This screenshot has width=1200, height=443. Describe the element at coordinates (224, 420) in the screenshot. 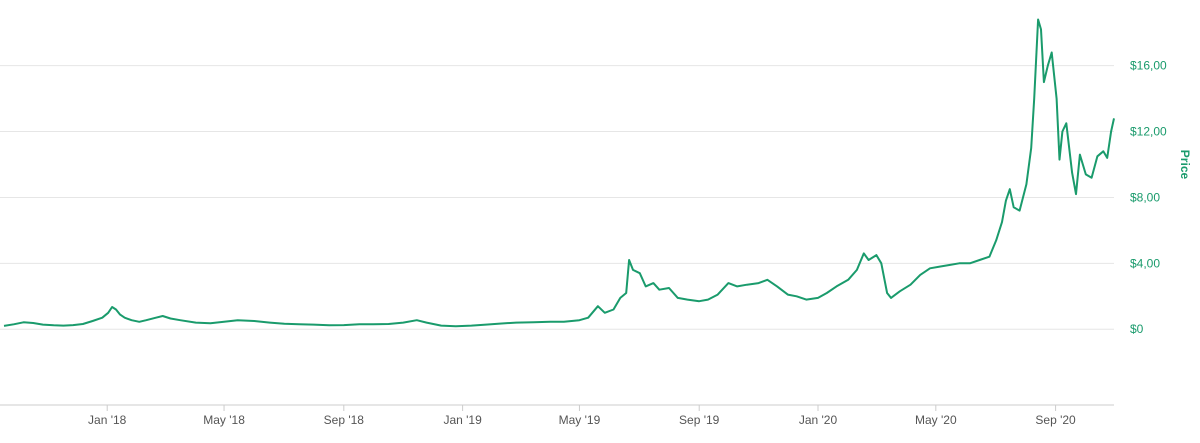

I see `x-tick-label: May '18` at that location.